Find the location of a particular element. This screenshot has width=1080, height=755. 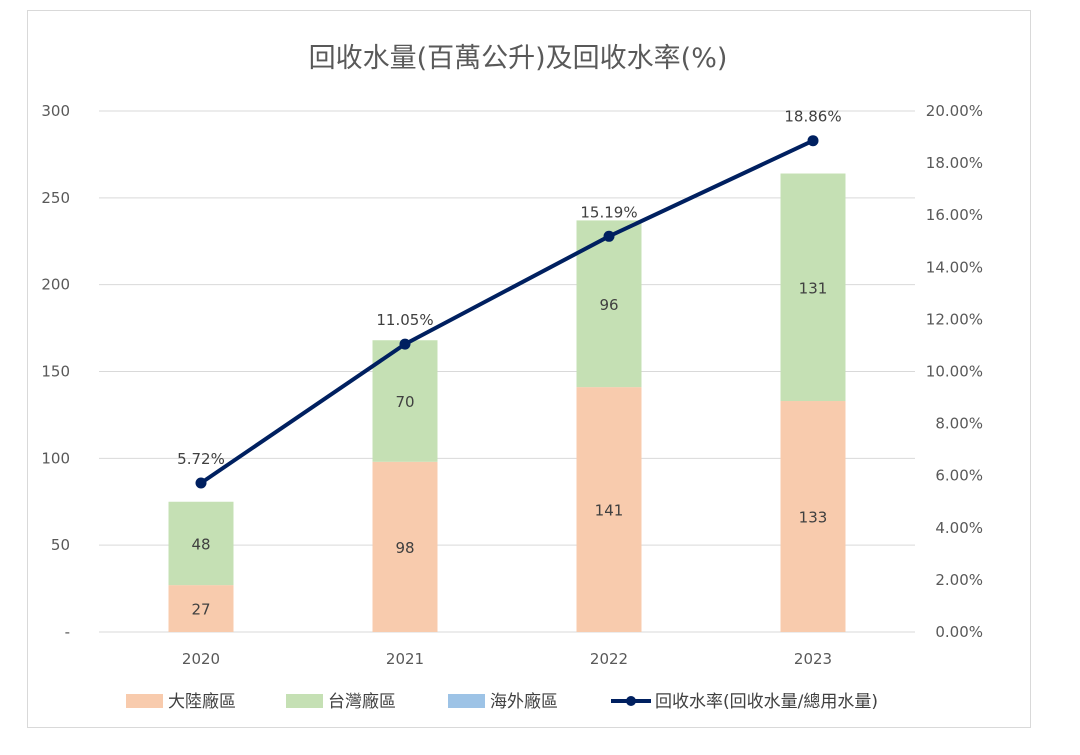

bar-data-label: 48 is located at coordinates (200, 544).